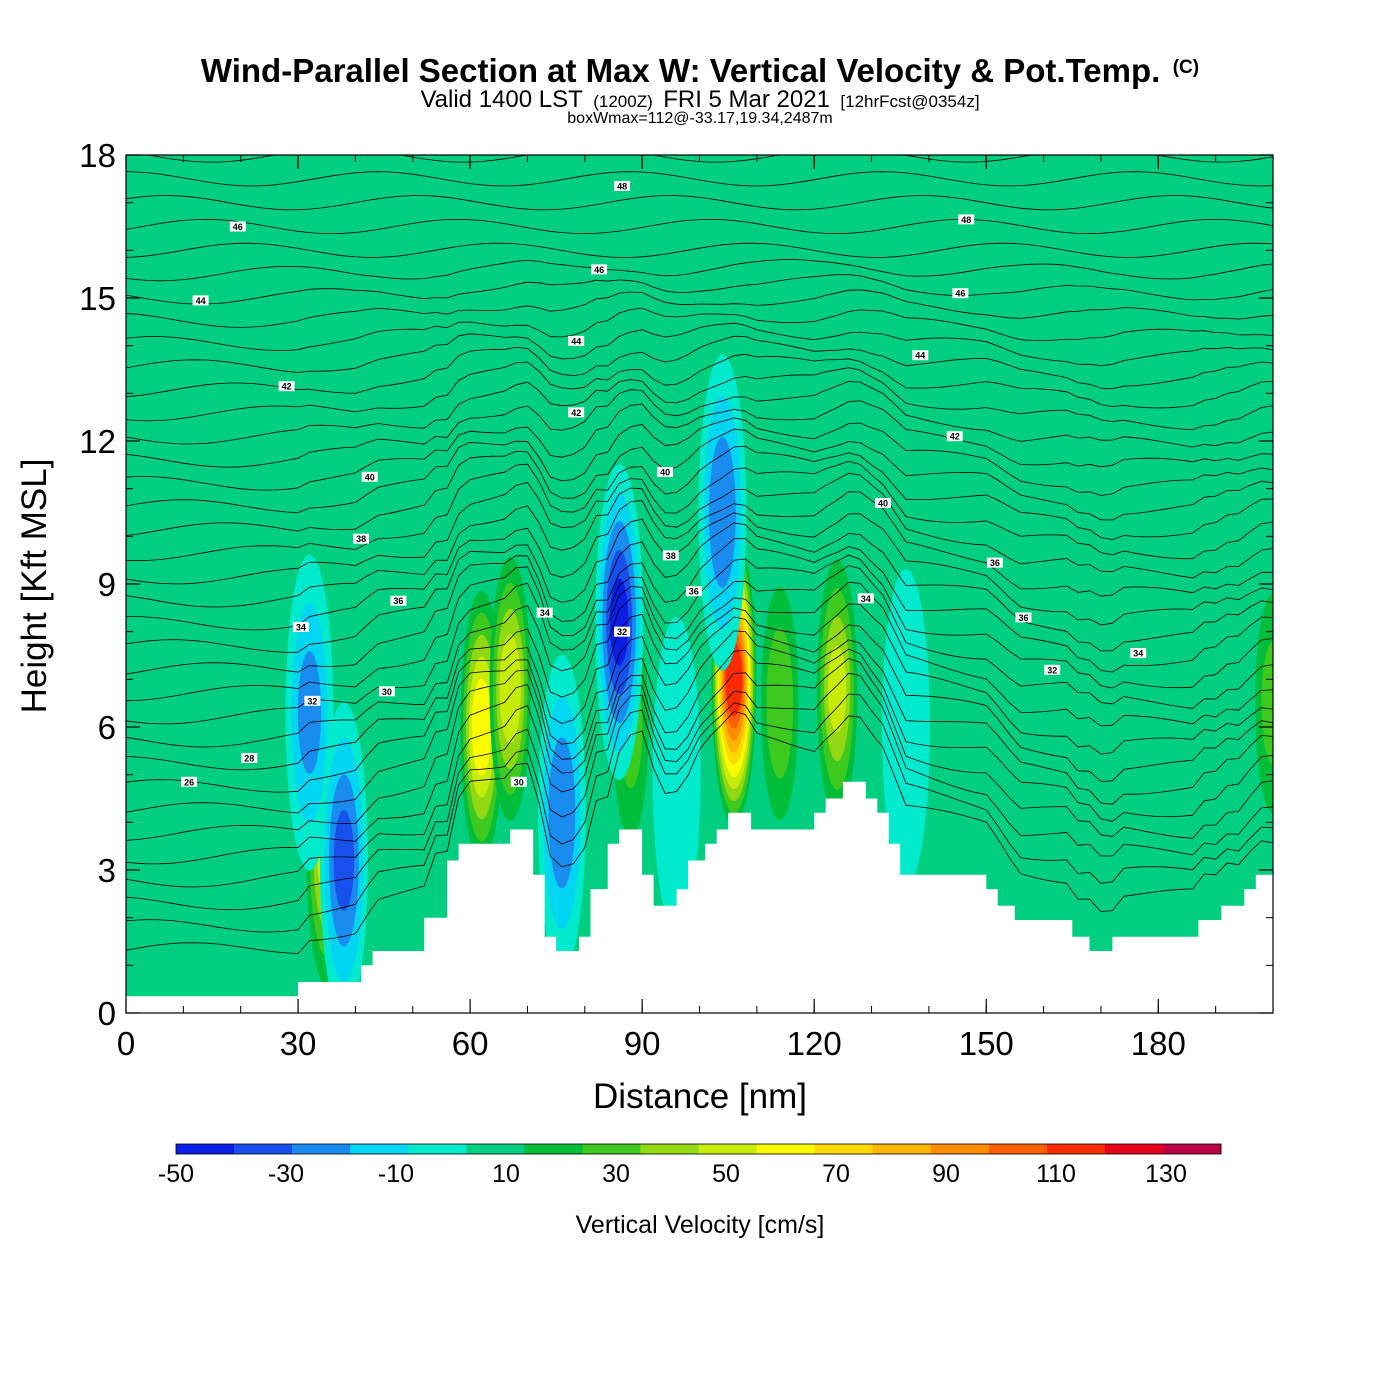 Image resolution: width=1400 pixels, height=1400 pixels. What do you see at coordinates (700, 1225) in the screenshot?
I see `colorbar-label: Vertical Velocity [cm/s]` at bounding box center [700, 1225].